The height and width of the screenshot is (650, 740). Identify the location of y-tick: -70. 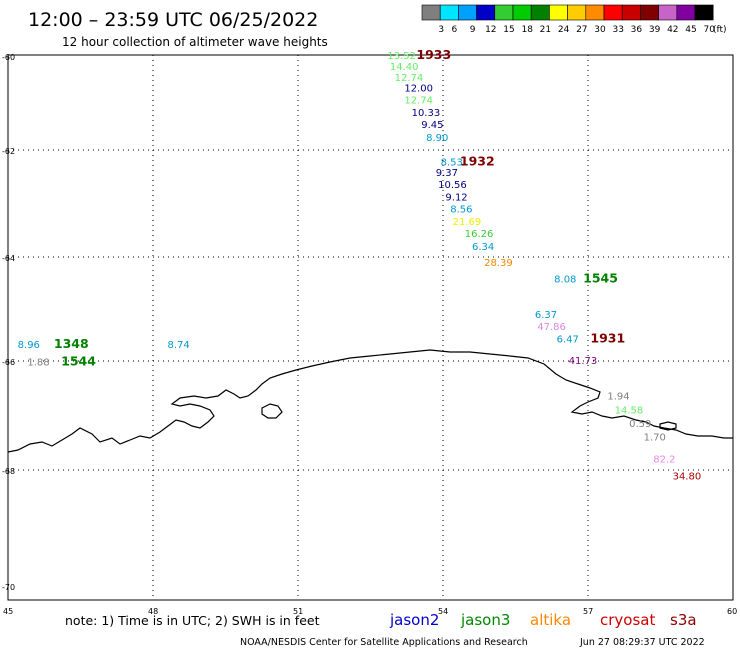
(8, 587).